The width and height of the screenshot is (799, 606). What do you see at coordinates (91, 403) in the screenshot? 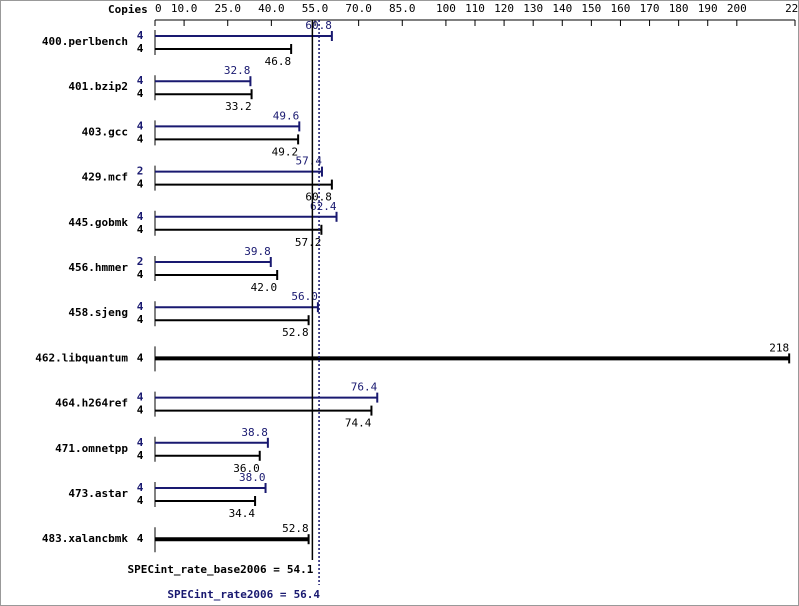
I see `benchmark-name: 464.h264ref` at bounding box center [91, 403].